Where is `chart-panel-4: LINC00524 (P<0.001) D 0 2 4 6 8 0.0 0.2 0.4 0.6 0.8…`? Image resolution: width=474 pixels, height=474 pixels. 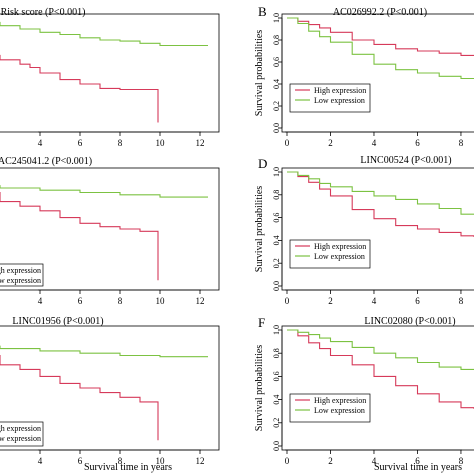 chart-panel-4: LINC00524 (P<0.001) D 0 2 4 6 8 0.0 0.2 0.4 0.6 0.8… is located at coordinates (364, 230).